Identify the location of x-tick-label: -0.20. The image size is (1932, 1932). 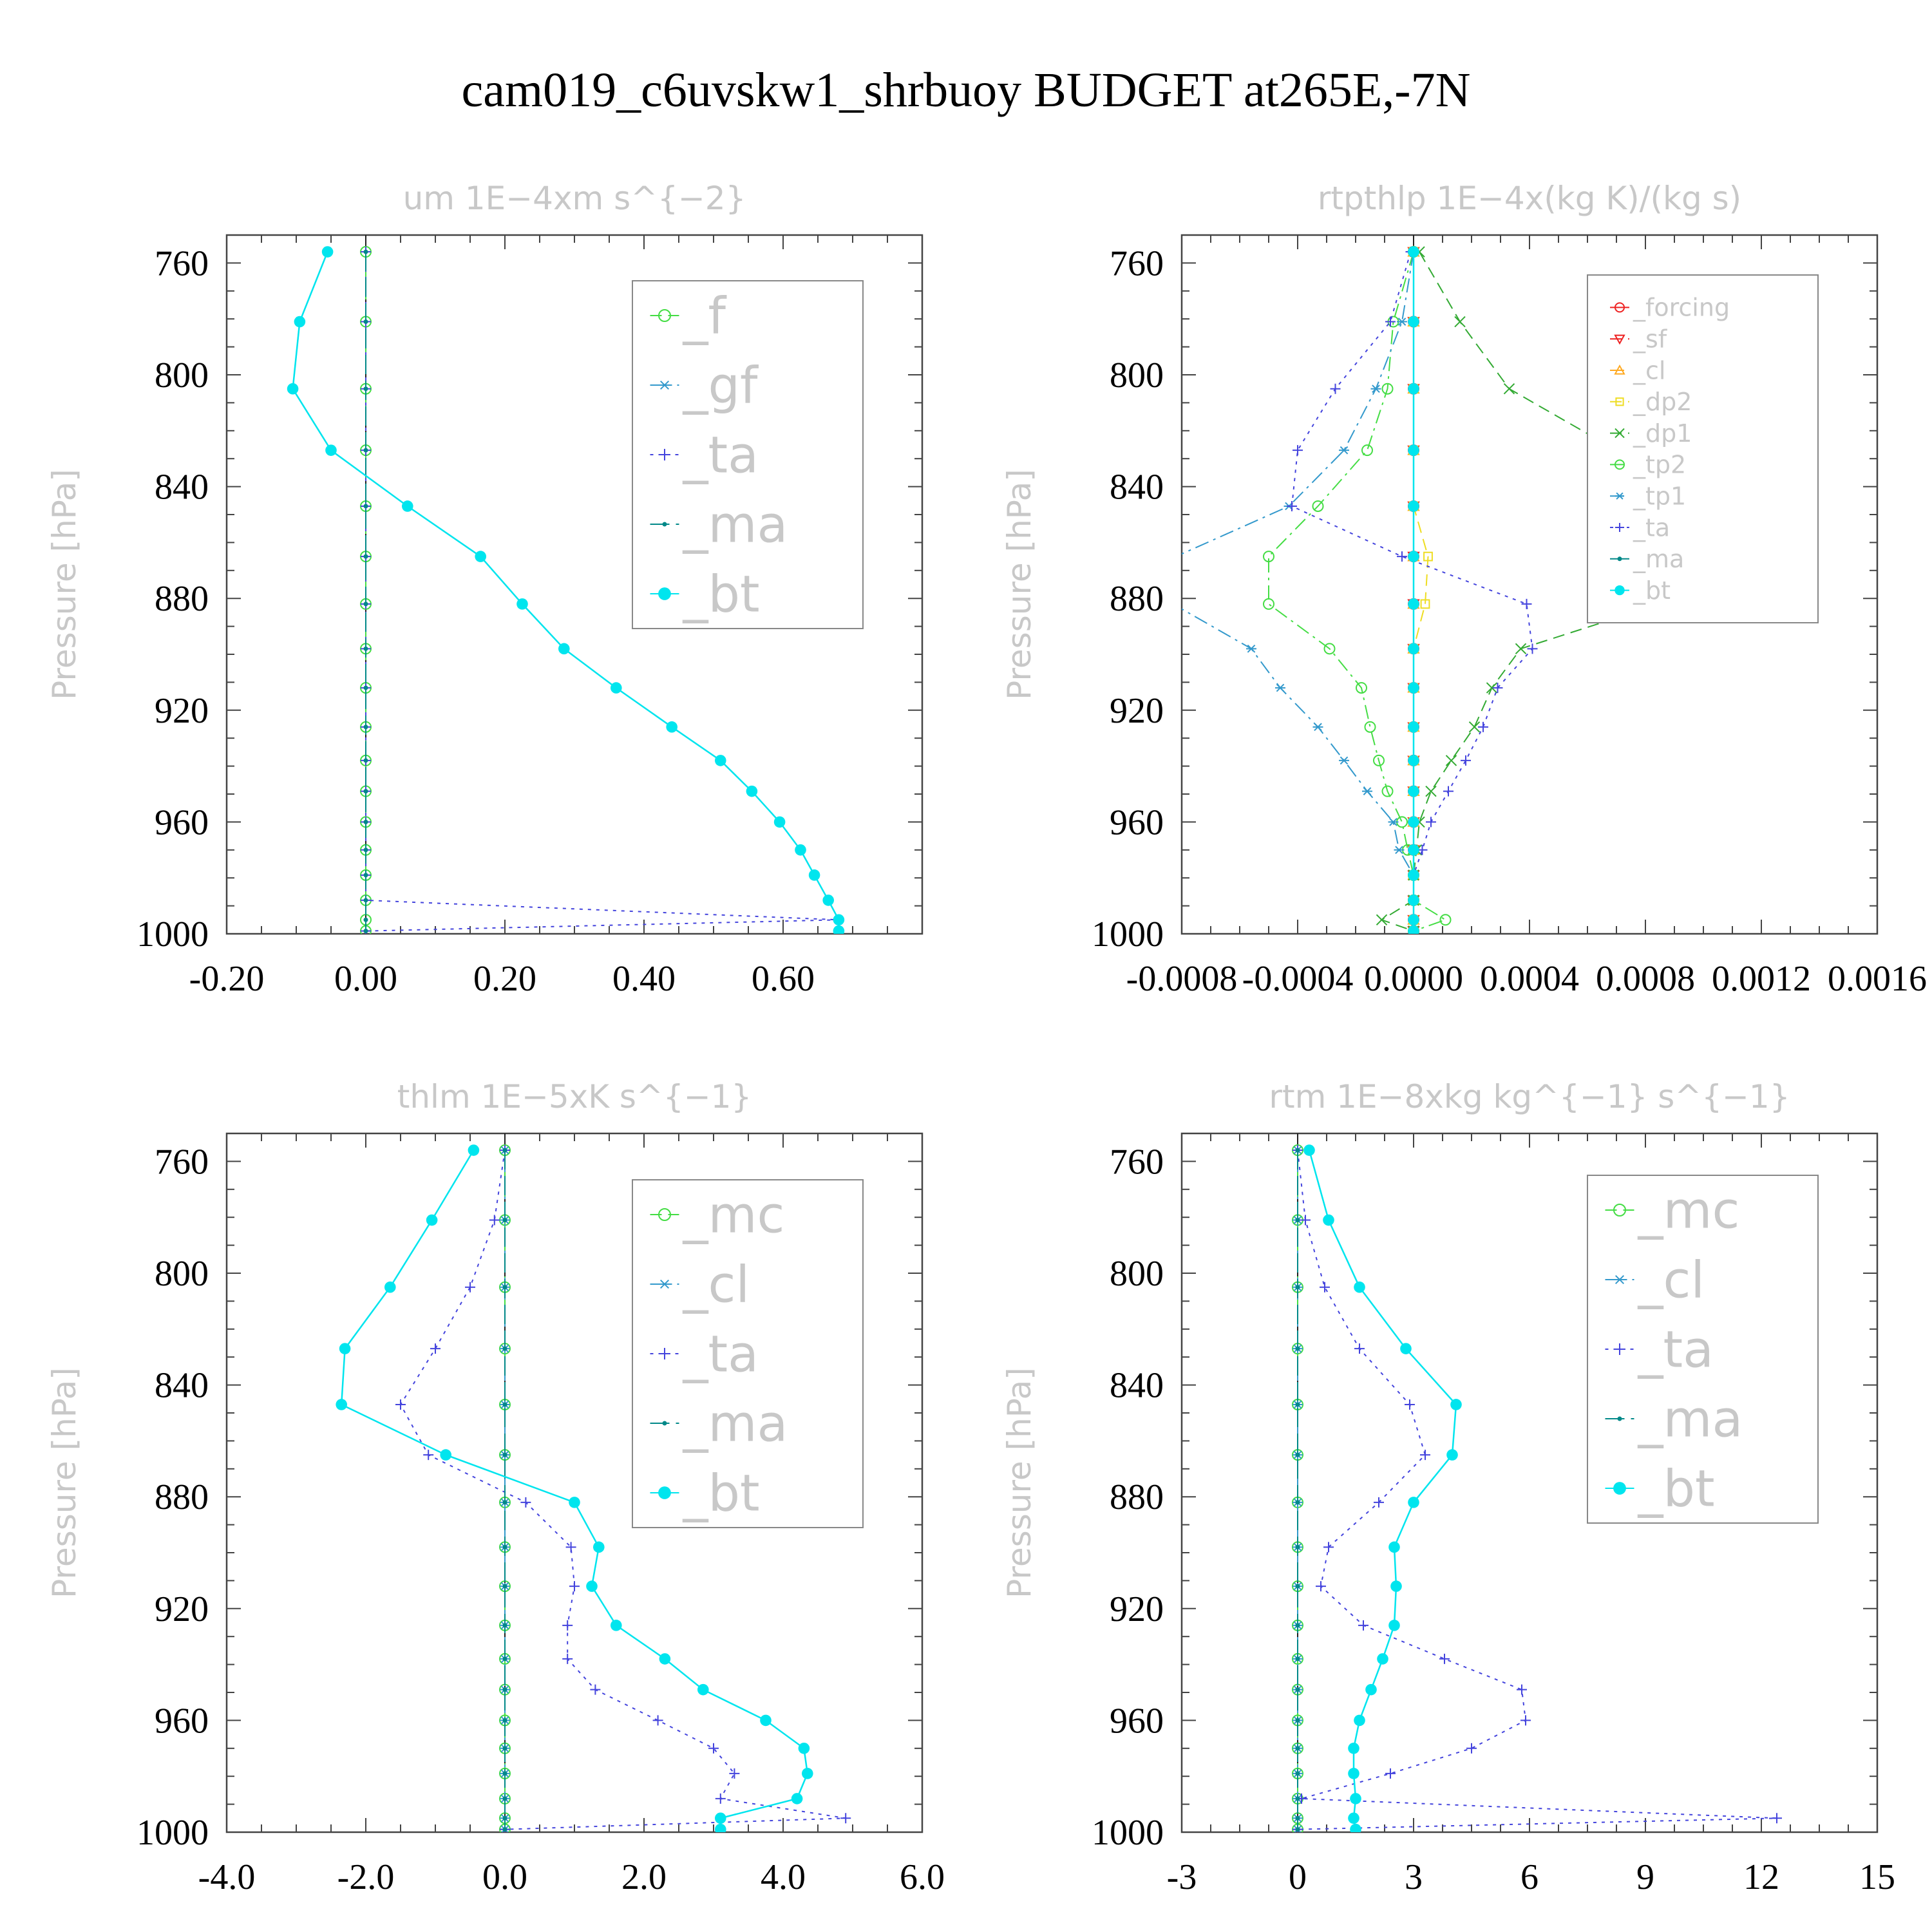
(227, 979).